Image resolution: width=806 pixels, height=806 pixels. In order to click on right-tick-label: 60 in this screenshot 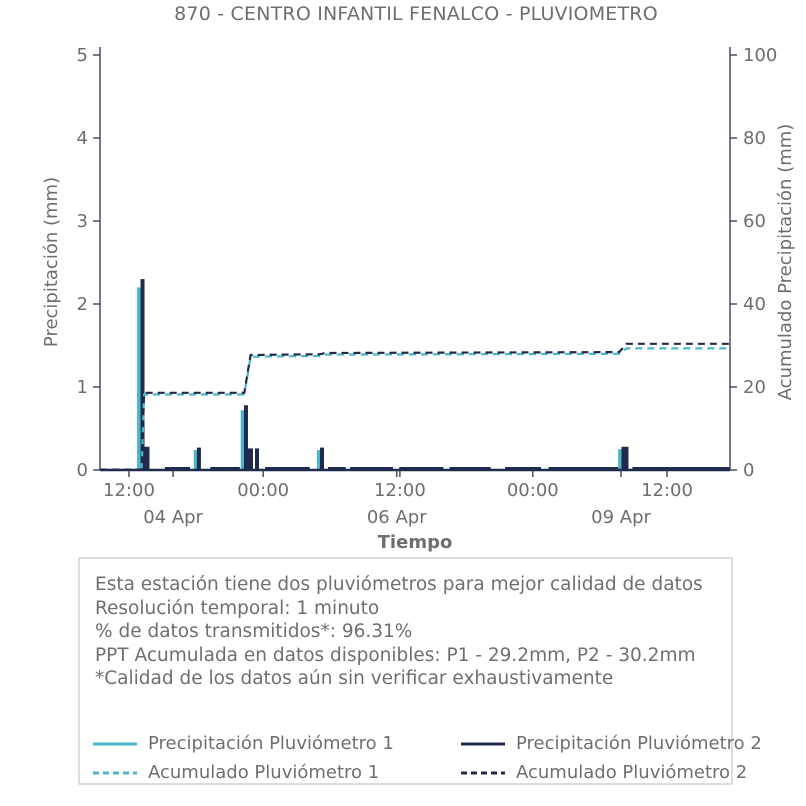, I will do `click(754, 221)`.